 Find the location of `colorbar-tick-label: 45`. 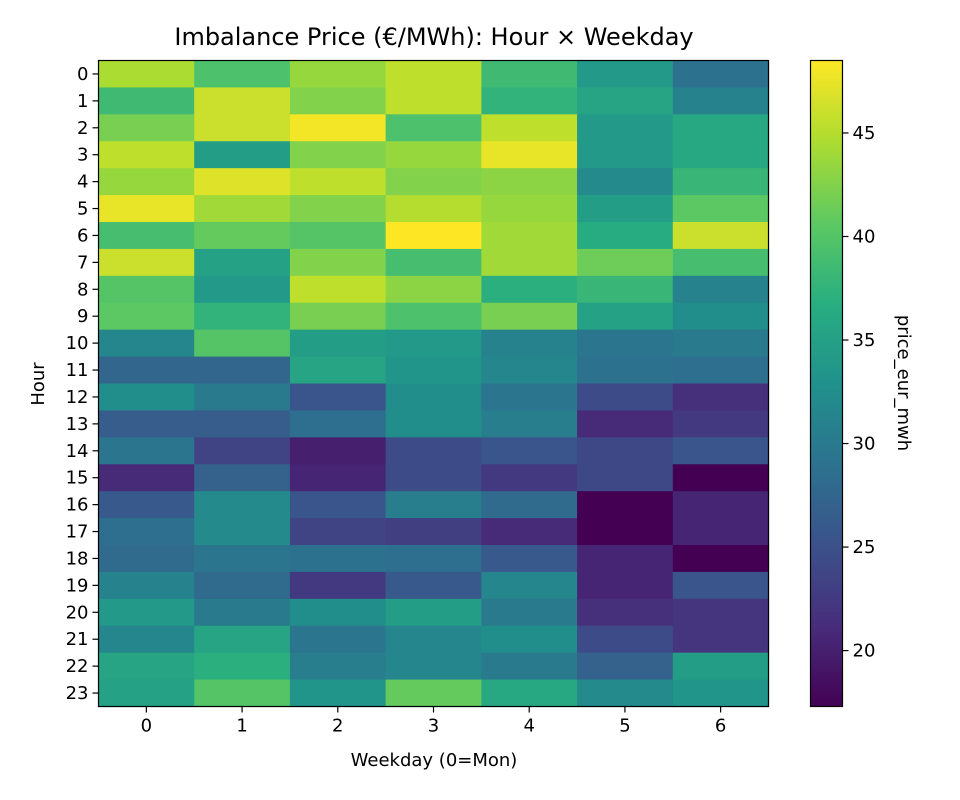

colorbar-tick-label: 45 is located at coordinates (864, 133).